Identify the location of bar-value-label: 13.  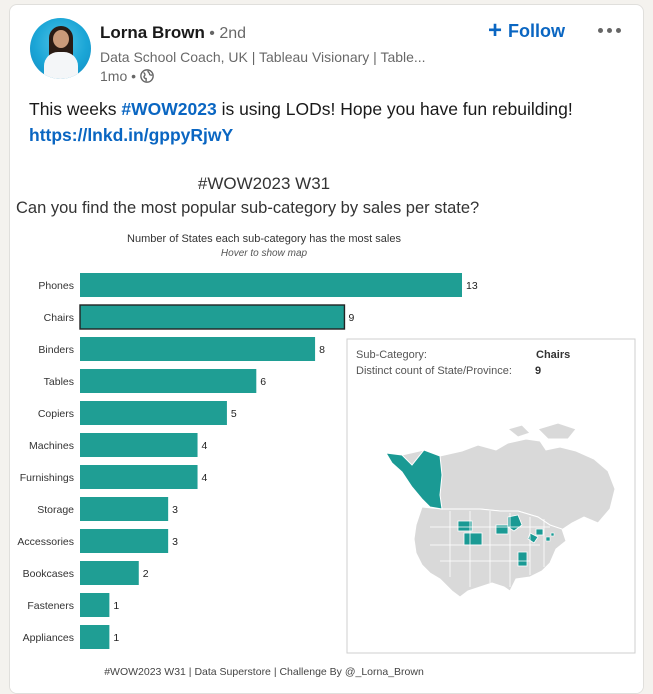
(472, 286).